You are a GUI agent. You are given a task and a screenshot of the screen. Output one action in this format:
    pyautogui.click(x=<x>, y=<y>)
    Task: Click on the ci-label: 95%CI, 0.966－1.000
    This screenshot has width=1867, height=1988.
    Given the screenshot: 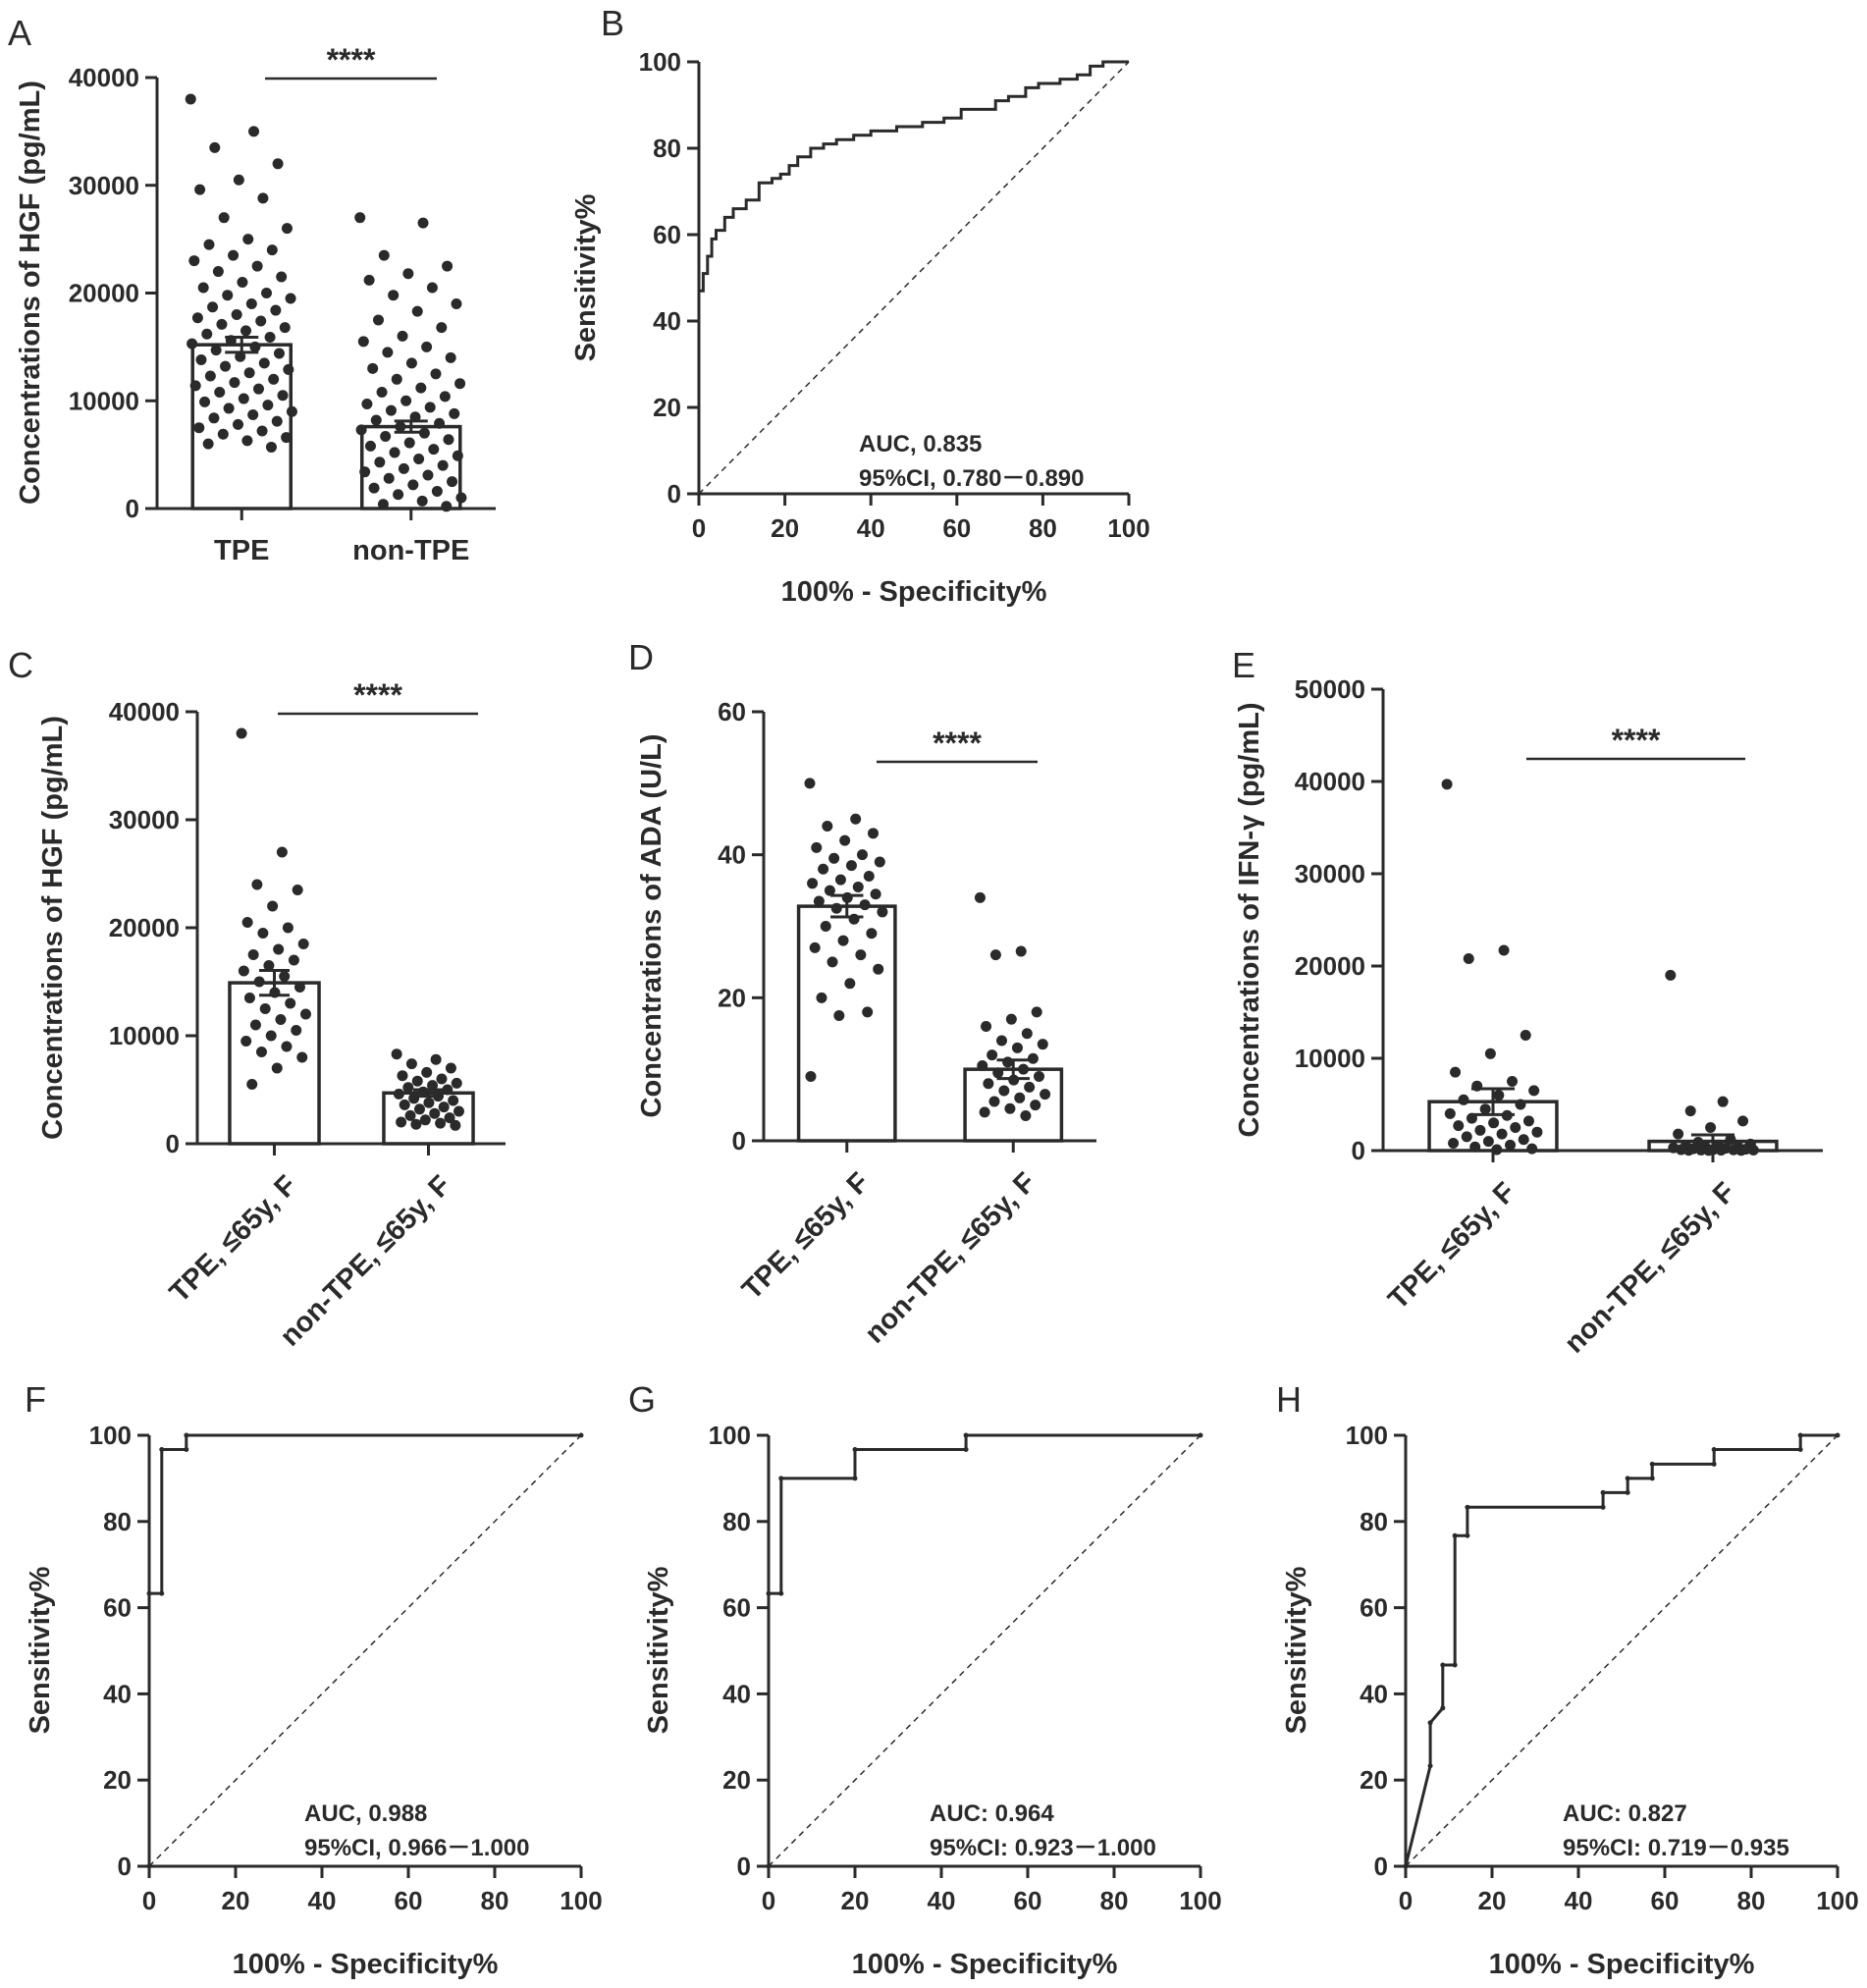 What is the action you would take?
    pyautogui.click(x=417, y=1848)
    